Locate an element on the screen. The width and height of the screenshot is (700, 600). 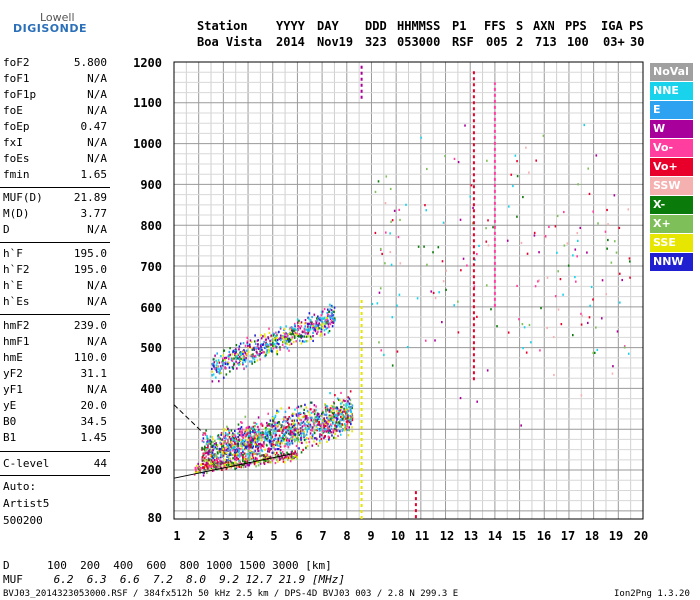
param-fof2: foF2 5.800 is located at coordinates (55, 64).